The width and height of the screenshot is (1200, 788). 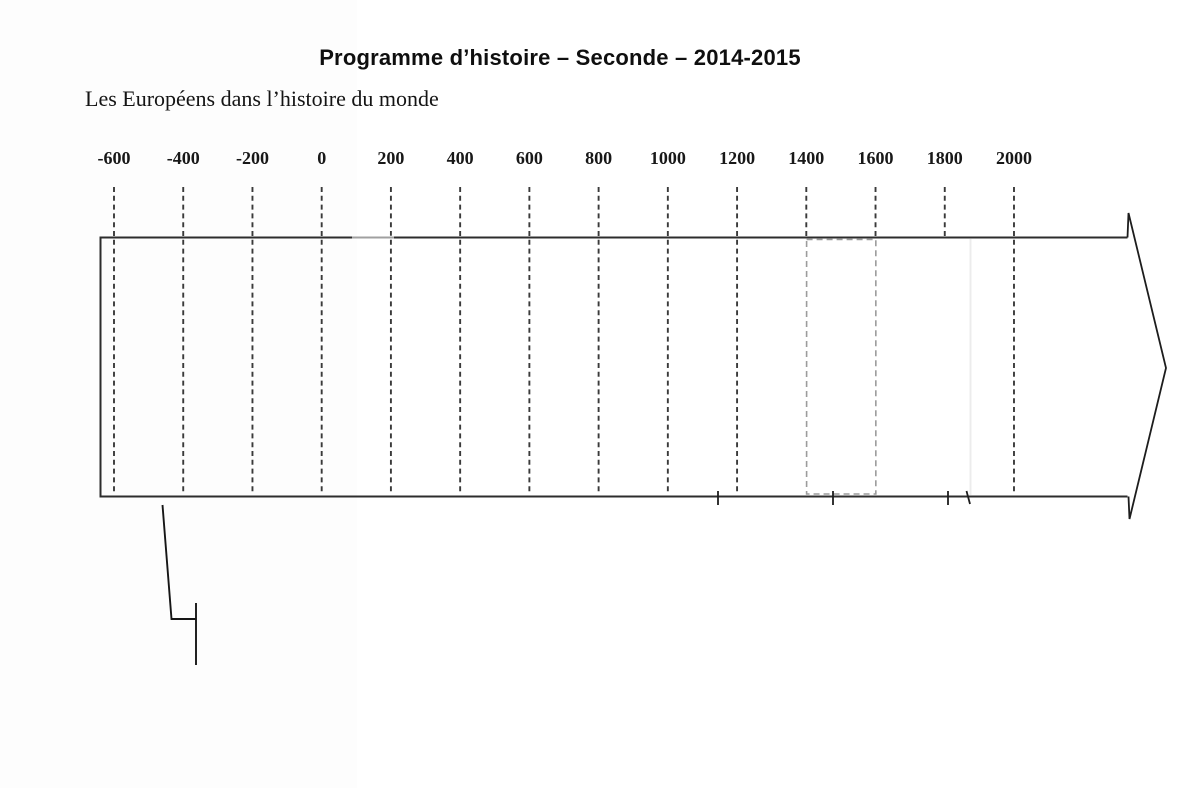 What do you see at coordinates (114, 158) in the screenshot?
I see `tick-label--600: -600` at bounding box center [114, 158].